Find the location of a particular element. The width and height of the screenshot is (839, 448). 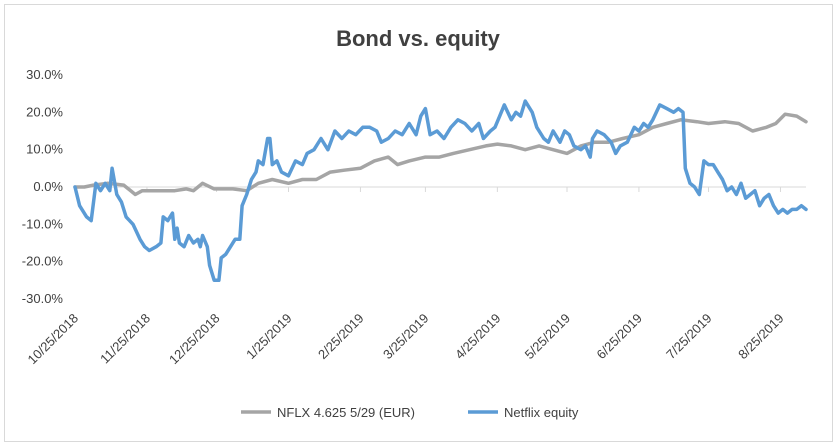

x-tick-label: 10/25/2018 is located at coordinates (52, 339).